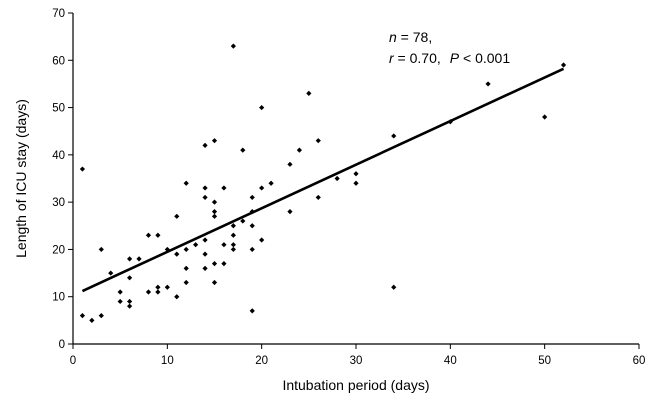  What do you see at coordinates (450, 361) in the screenshot?
I see `x-tick-label: 40` at bounding box center [450, 361].